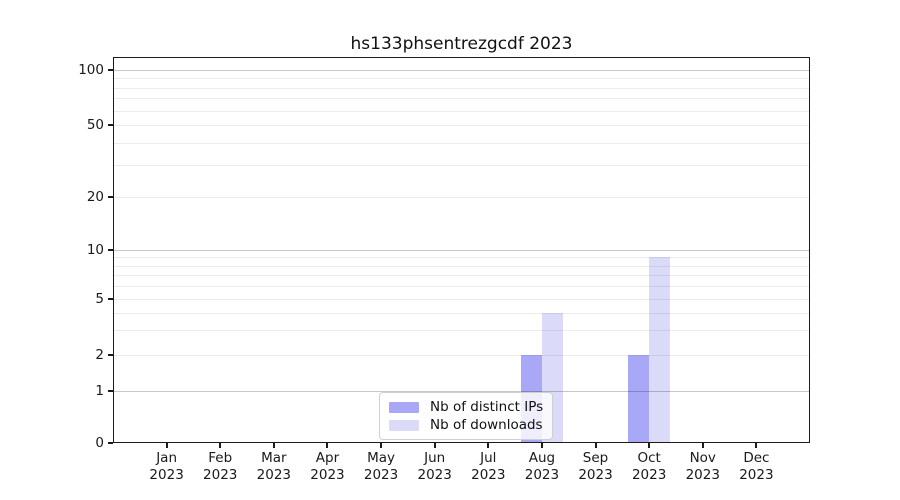  Describe the element at coordinates (95, 125) in the screenshot. I see `y-tick-label: 50` at that location.